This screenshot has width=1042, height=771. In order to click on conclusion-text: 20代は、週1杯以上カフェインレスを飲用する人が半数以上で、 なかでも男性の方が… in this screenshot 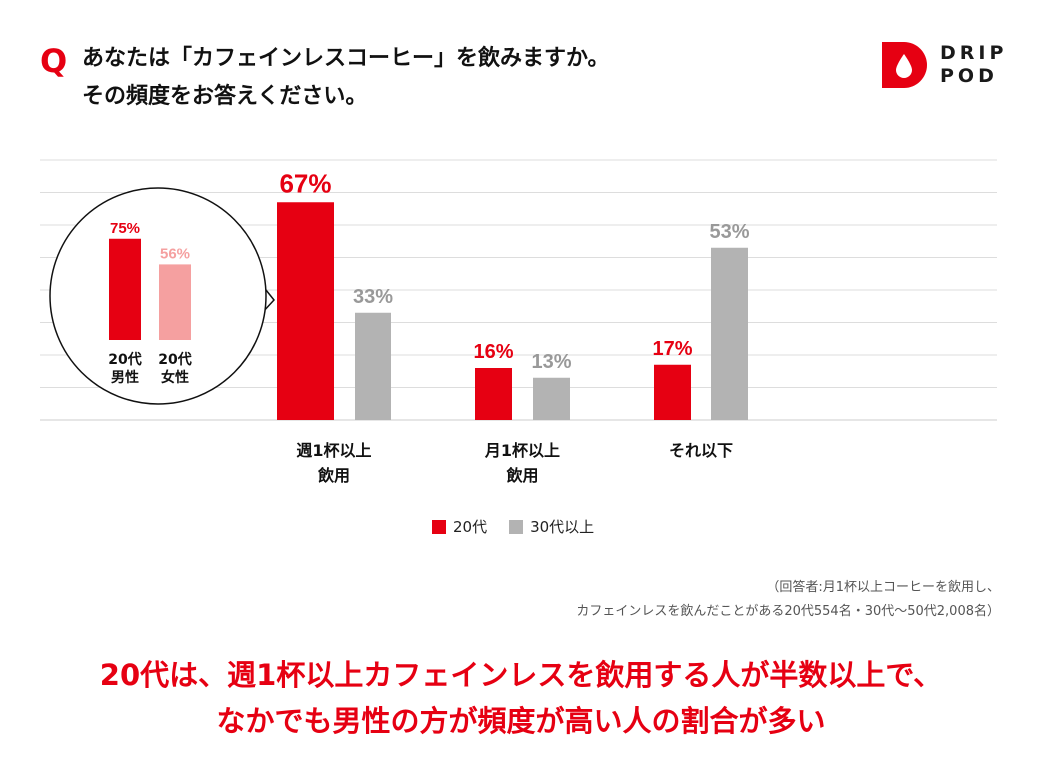, I will do `click(521, 698)`.